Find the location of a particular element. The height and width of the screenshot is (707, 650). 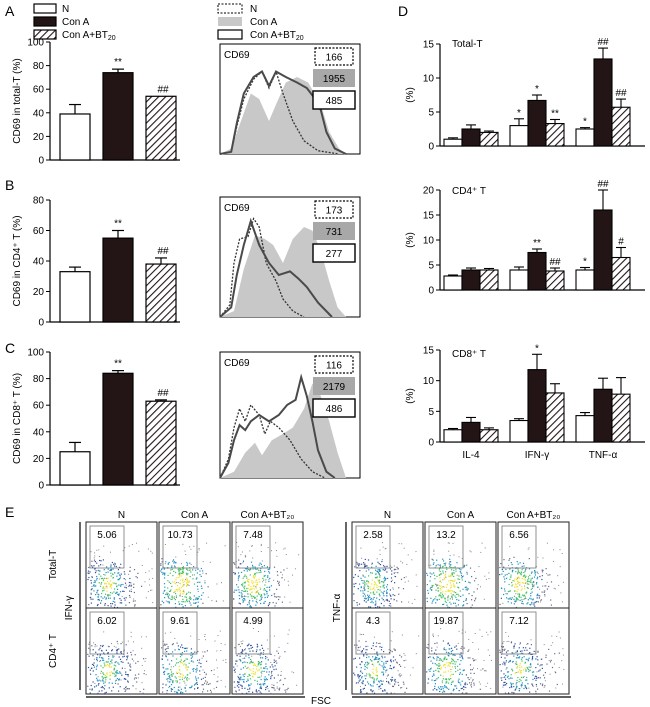

mfi-value-n: 166 is located at coordinates (334, 58).